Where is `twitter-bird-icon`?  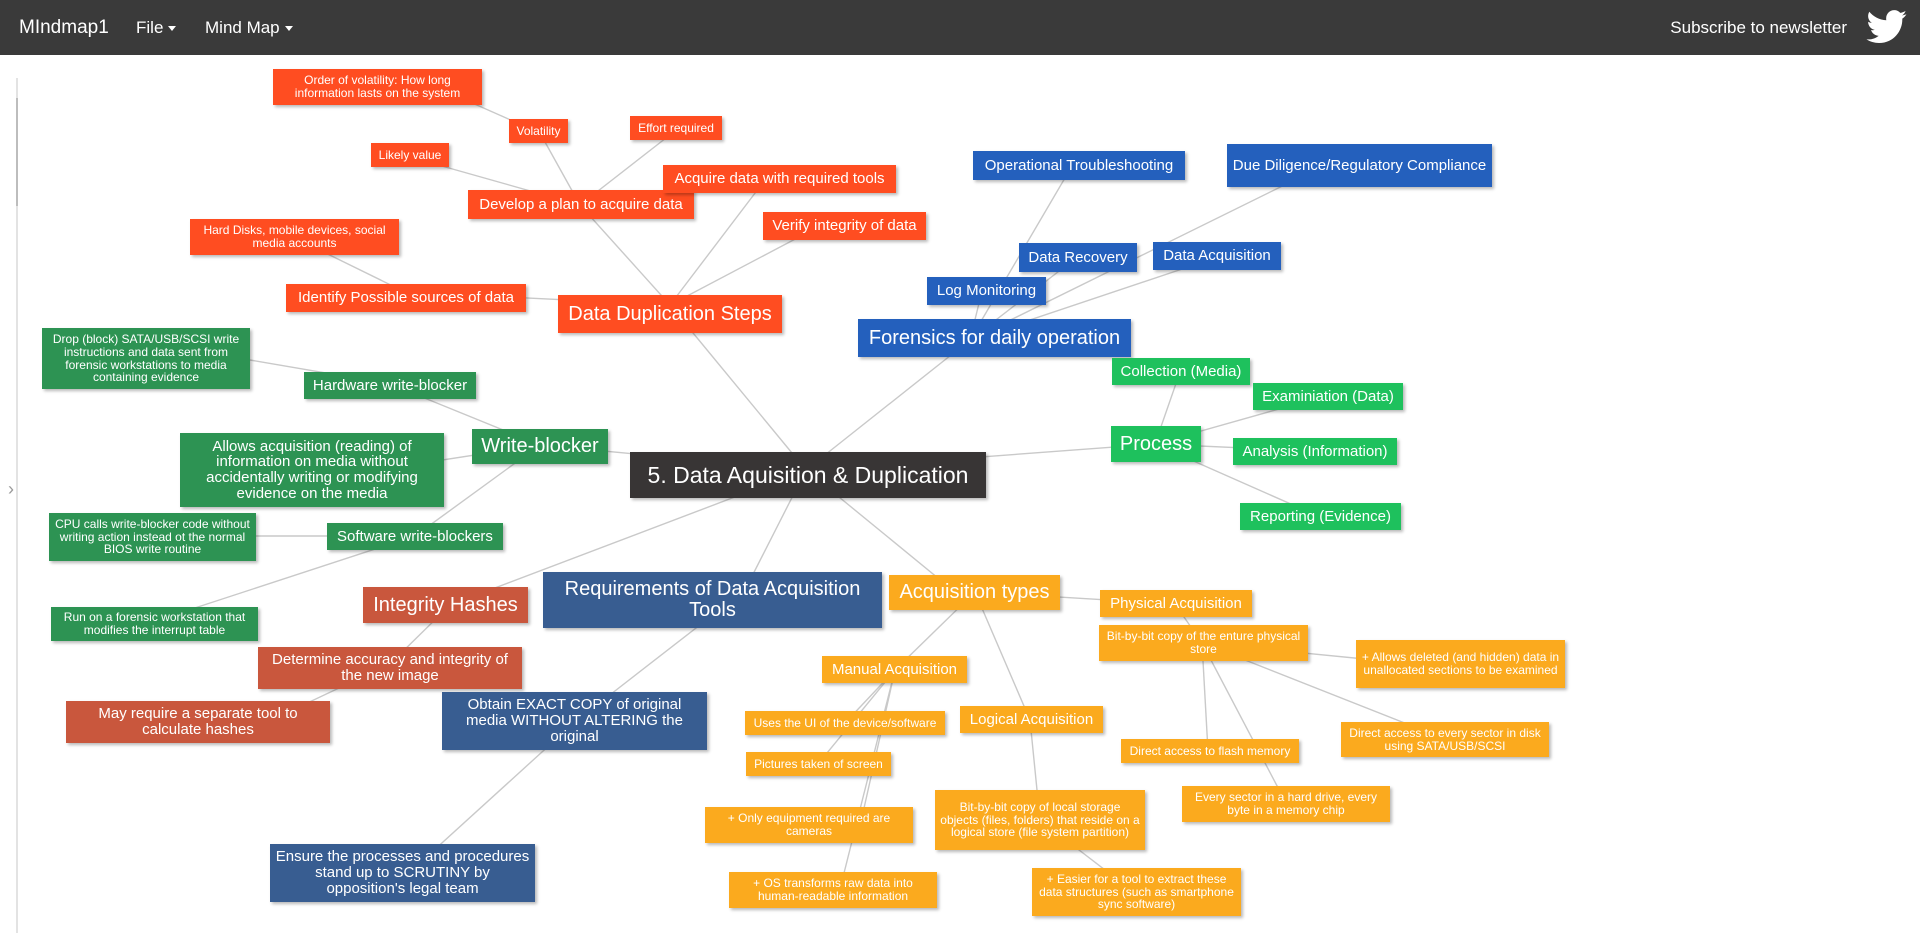
twitter-bird-icon is located at coordinates (1887, 27).